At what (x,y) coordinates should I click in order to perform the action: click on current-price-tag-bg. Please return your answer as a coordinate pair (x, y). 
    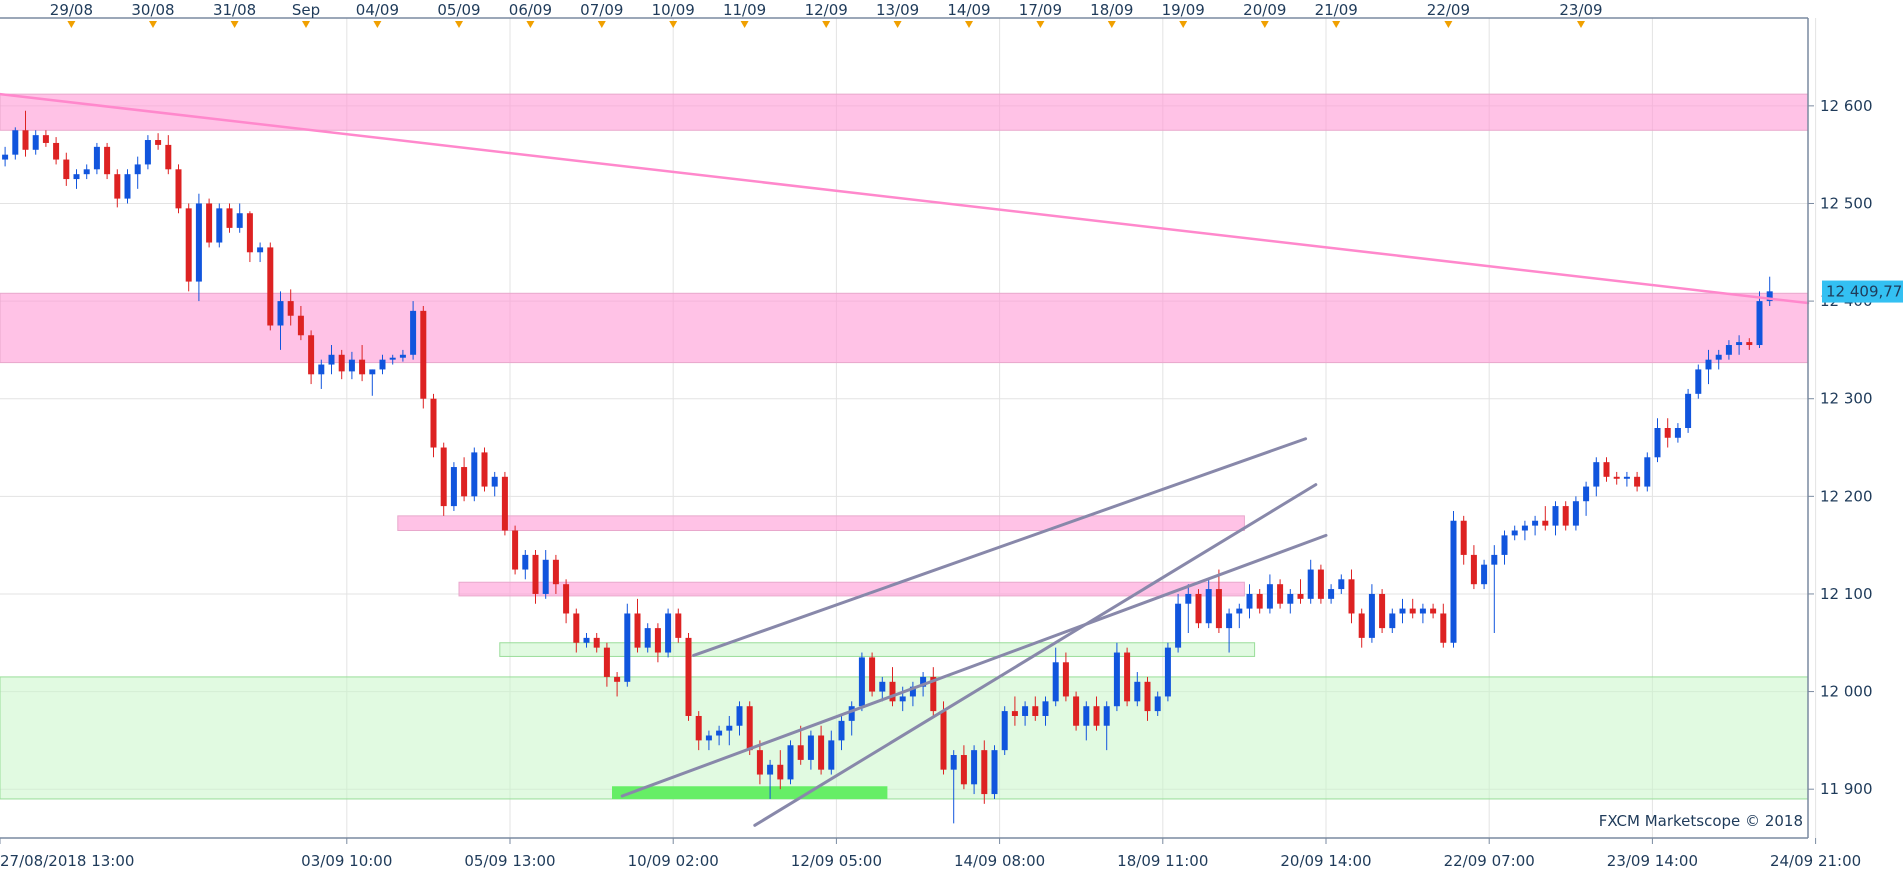
    Looking at the image, I should click on (1862, 291).